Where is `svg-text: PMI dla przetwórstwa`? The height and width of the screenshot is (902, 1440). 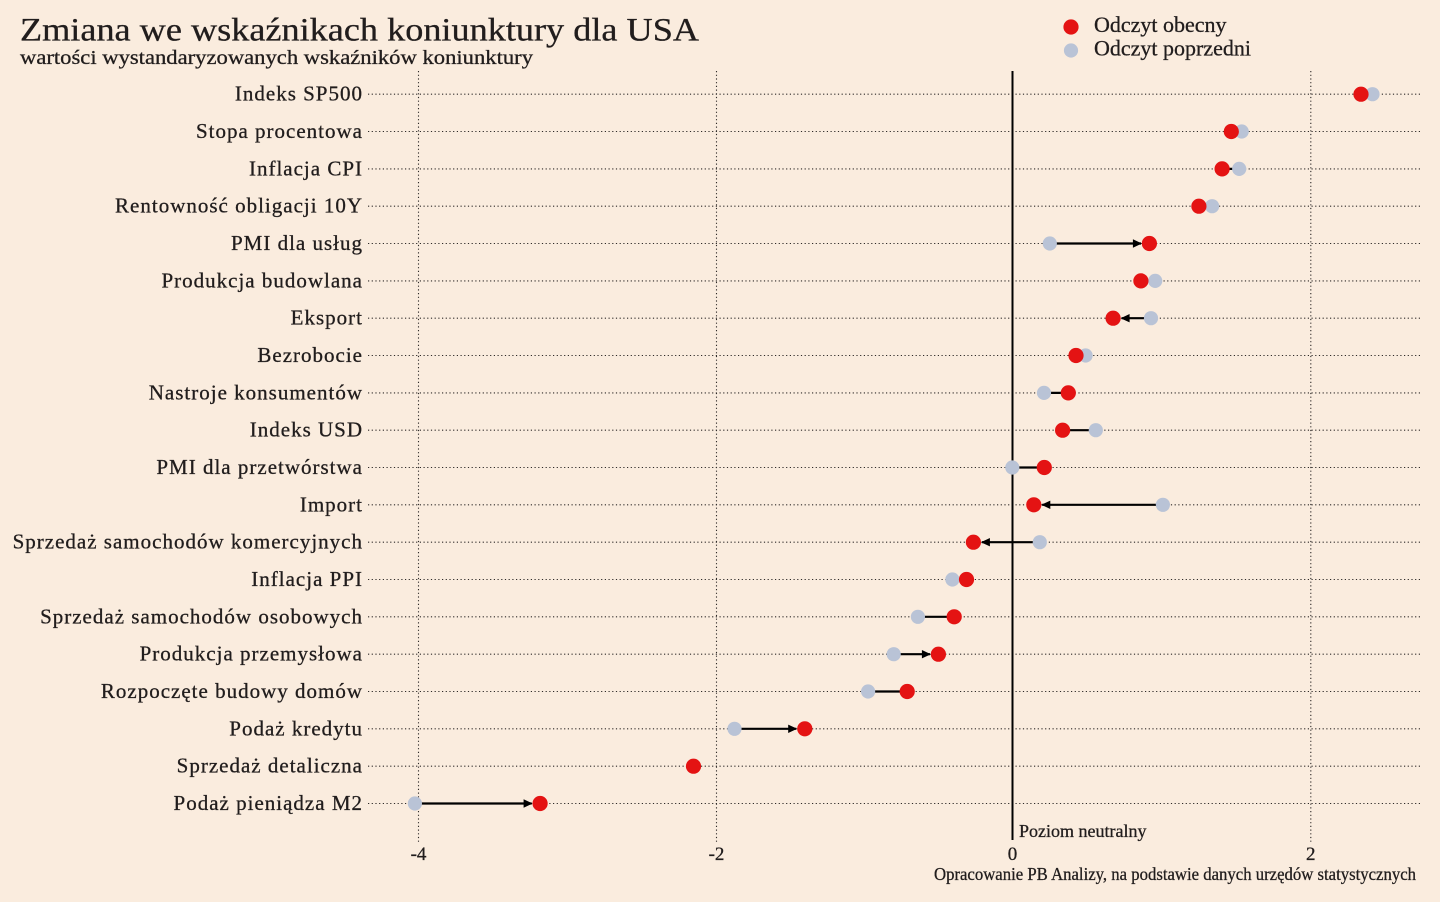 svg-text: PMI dla przetwórstwa is located at coordinates (259, 467).